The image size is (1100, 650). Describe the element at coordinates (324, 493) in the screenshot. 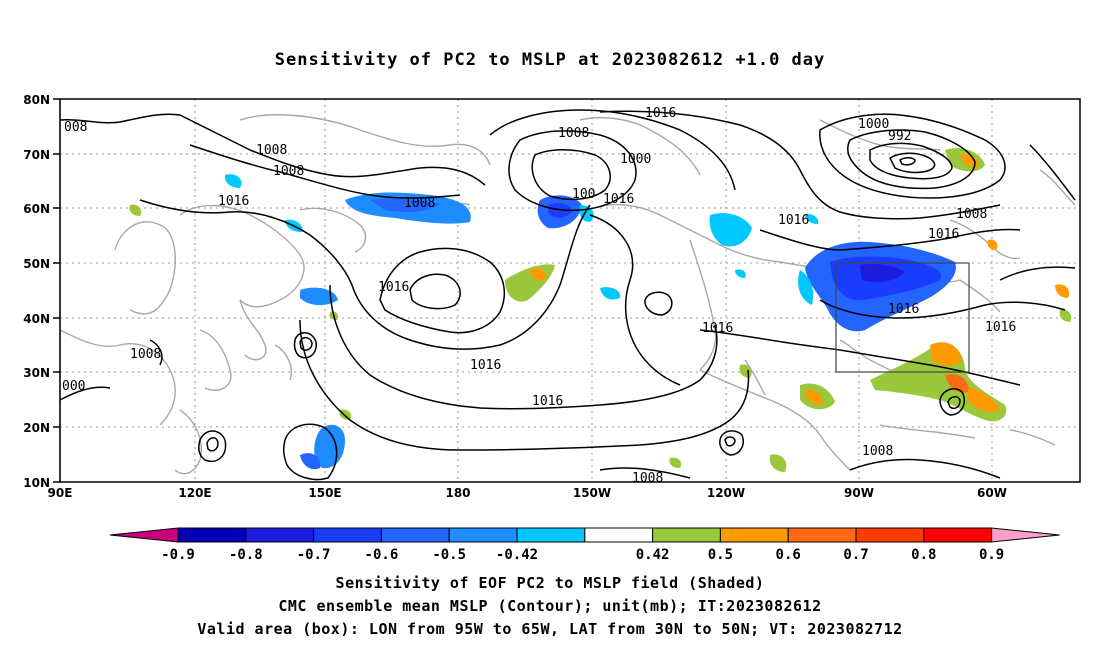

I see `lon-label: 150E` at that location.